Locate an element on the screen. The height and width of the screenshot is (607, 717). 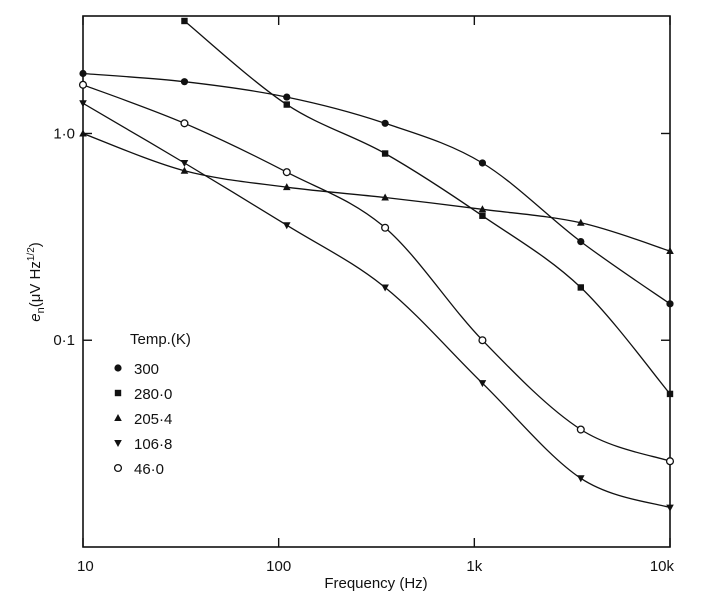
y-tick-label: 0·1 is located at coordinates (64, 340).